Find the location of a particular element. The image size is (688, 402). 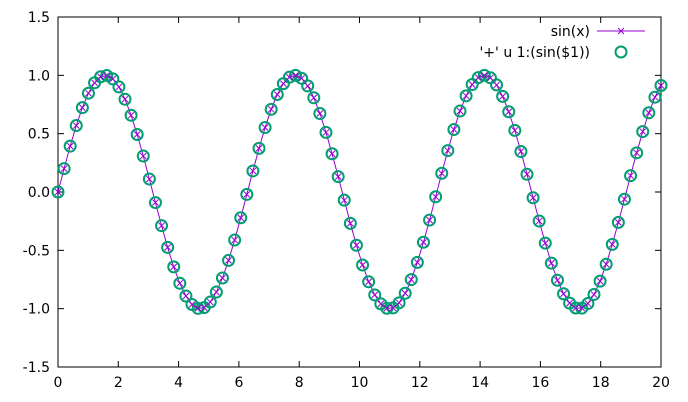

x-tick-label: 6 is located at coordinates (238, 383).